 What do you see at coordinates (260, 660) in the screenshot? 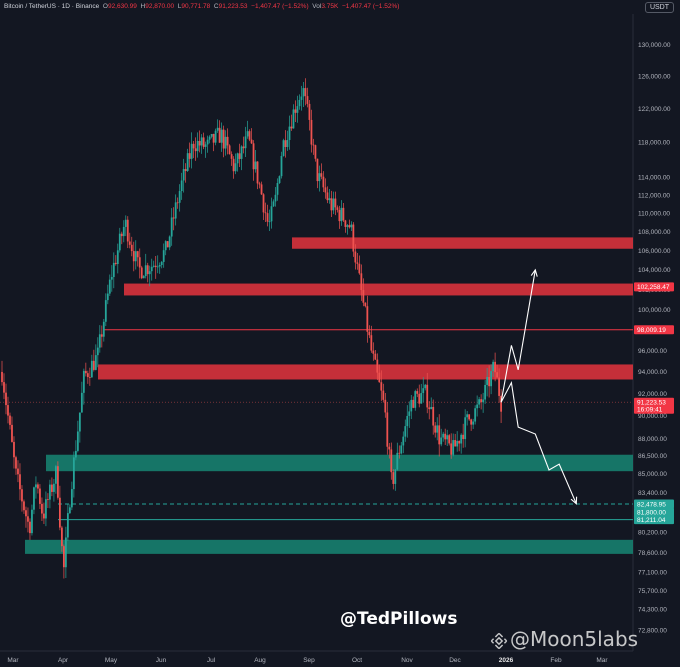
I see `x-tick-label: Aug` at bounding box center [260, 660].